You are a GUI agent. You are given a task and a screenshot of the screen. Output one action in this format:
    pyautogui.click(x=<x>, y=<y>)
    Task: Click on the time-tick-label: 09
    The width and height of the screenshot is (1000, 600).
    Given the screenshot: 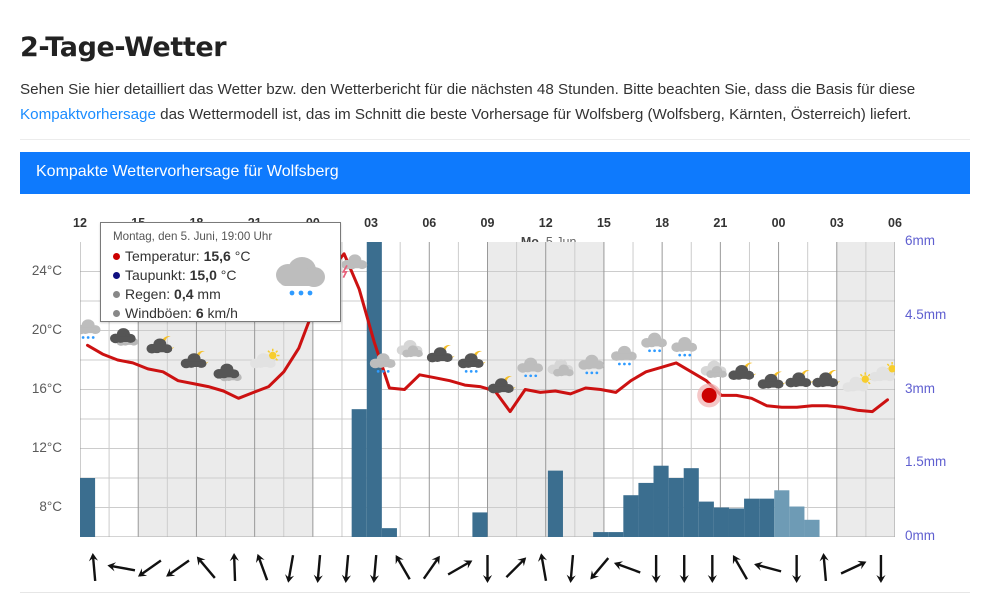 What is the action you would take?
    pyautogui.click(x=487, y=223)
    